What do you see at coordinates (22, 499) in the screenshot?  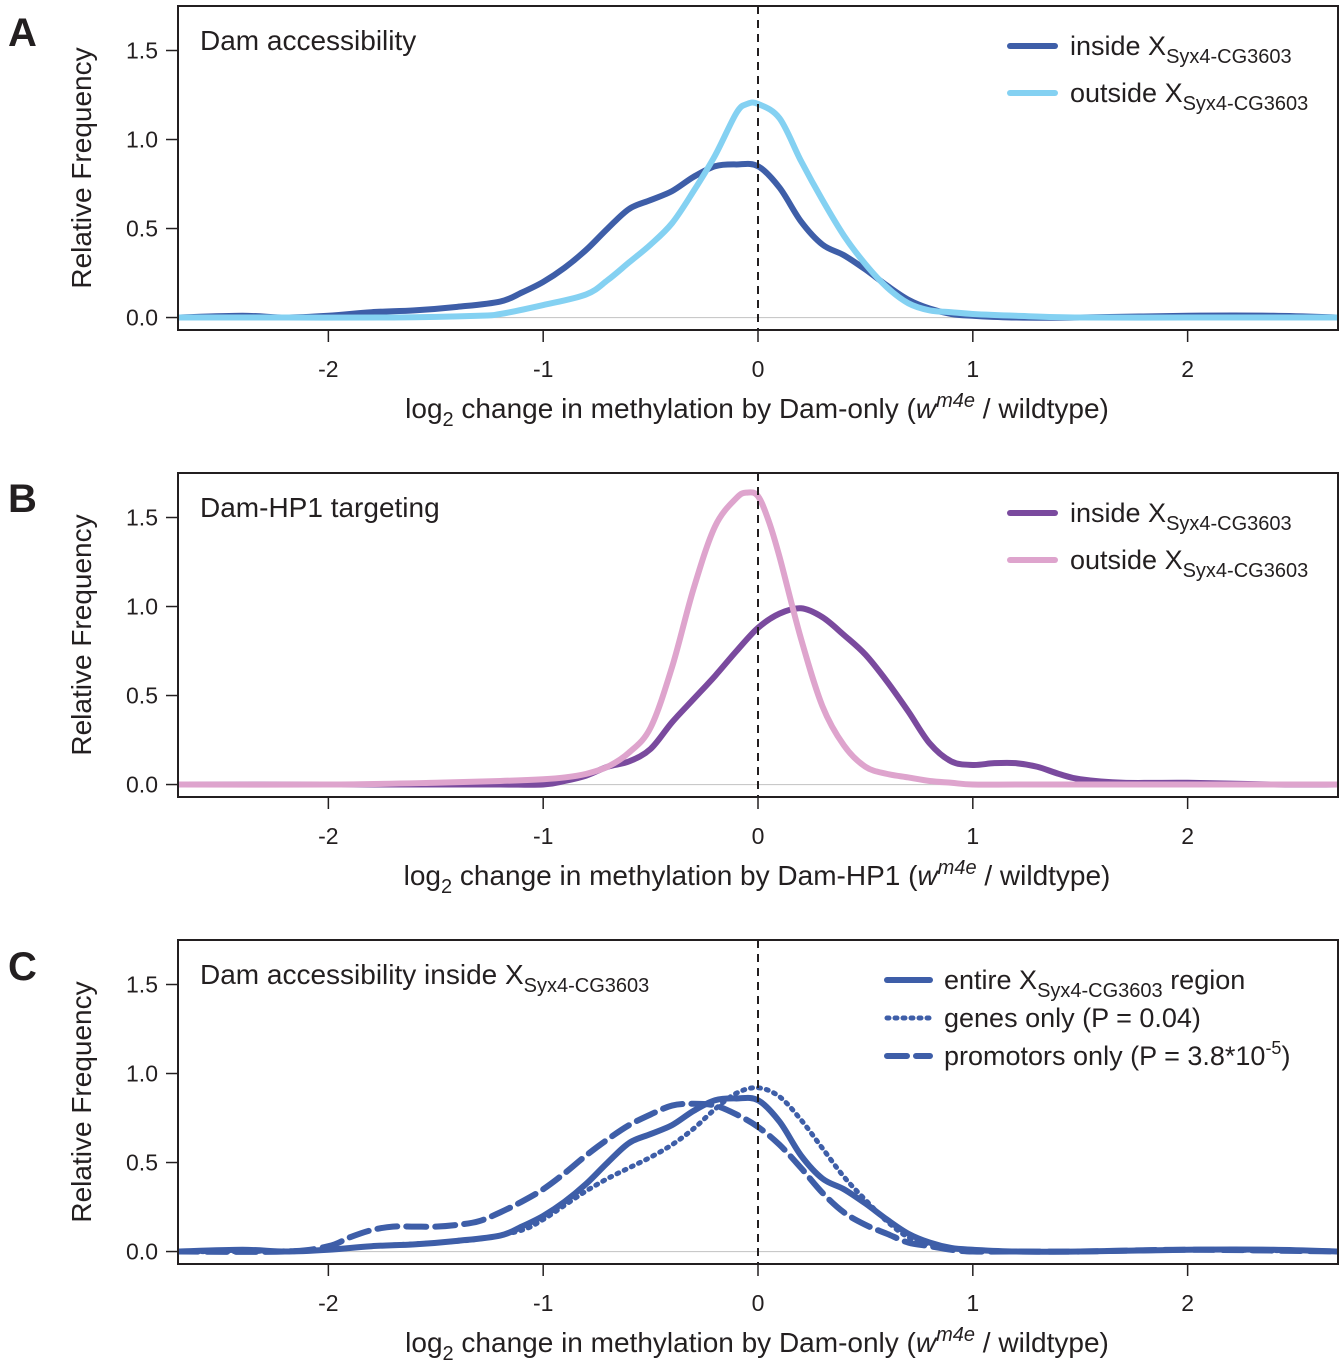 I see `panel-label: B` at bounding box center [22, 499].